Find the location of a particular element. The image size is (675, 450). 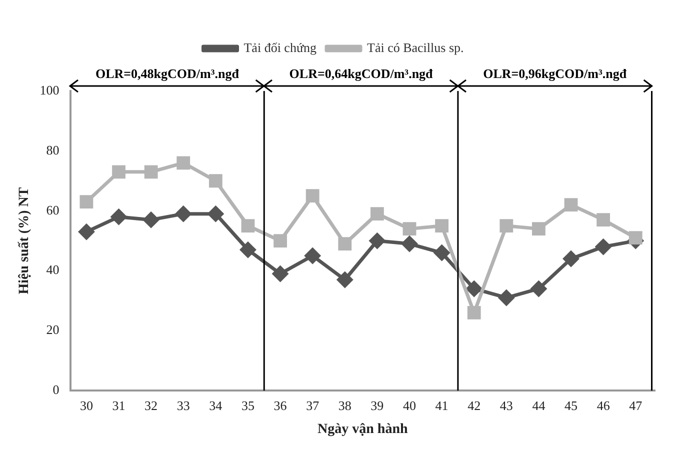

text: OLR=0,64kgCOD/m³.ngđ is located at coordinates (361, 73).